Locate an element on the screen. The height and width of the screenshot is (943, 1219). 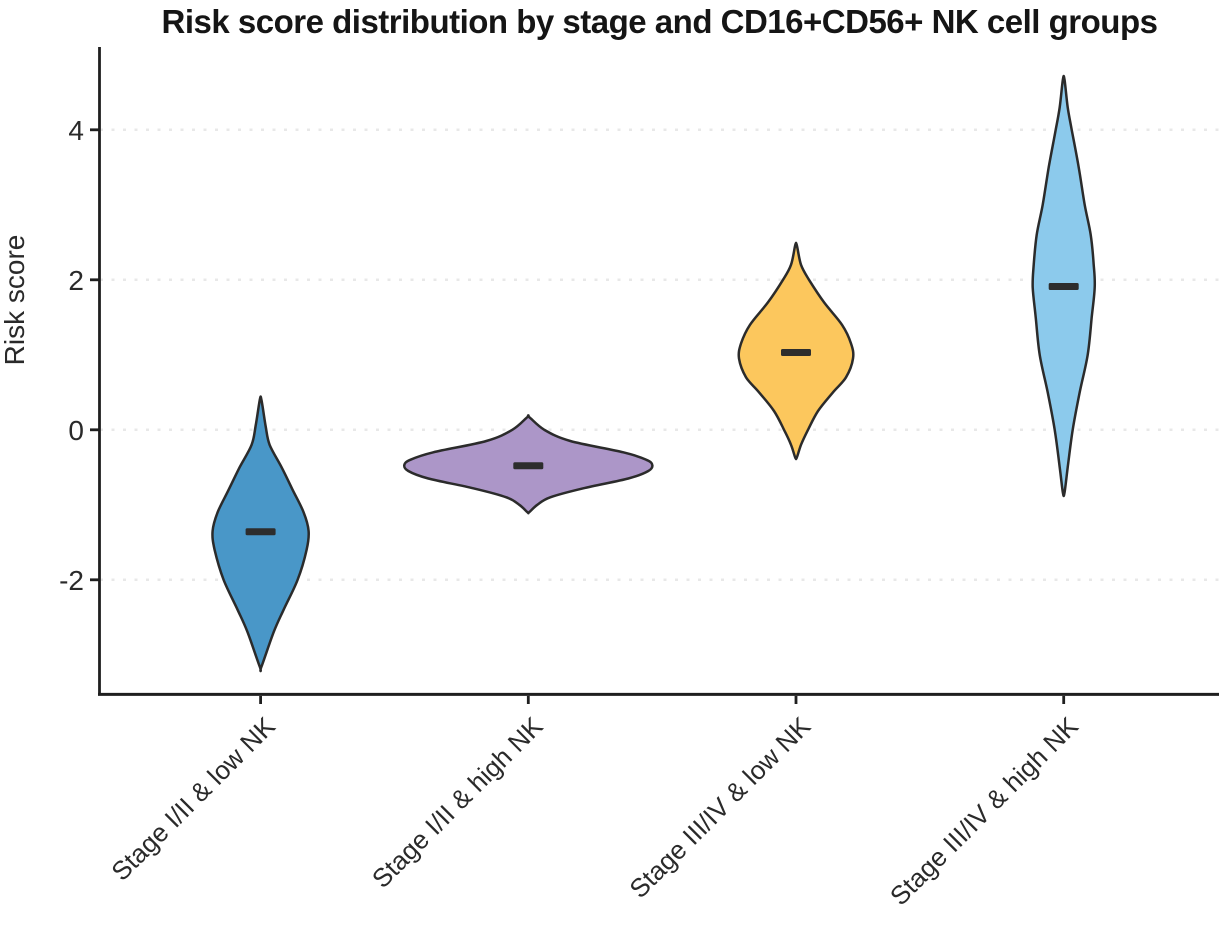
x-category-label: Stage III/IV & low NK is located at coordinates (719, 807).